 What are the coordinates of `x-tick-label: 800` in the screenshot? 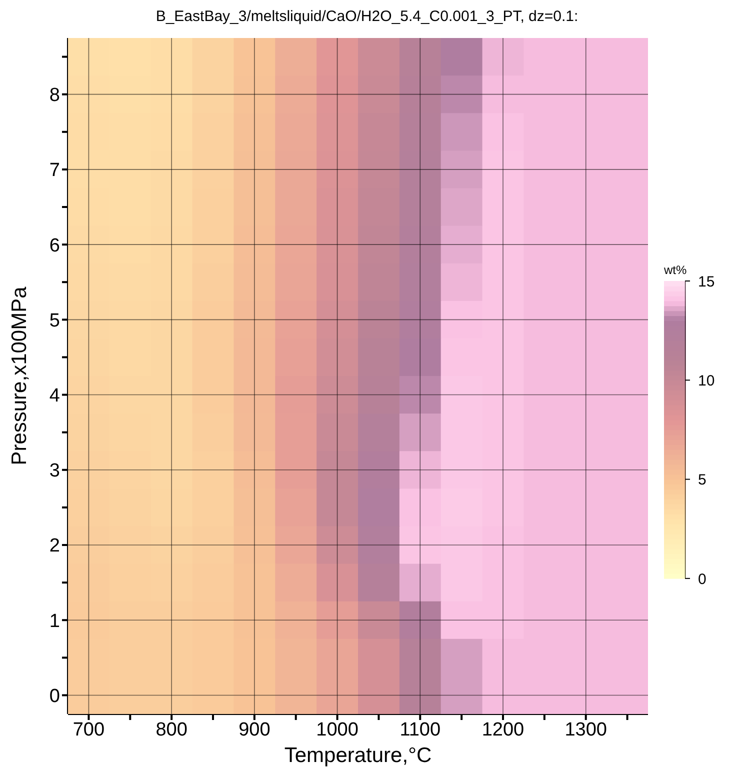 It's located at (172, 729).